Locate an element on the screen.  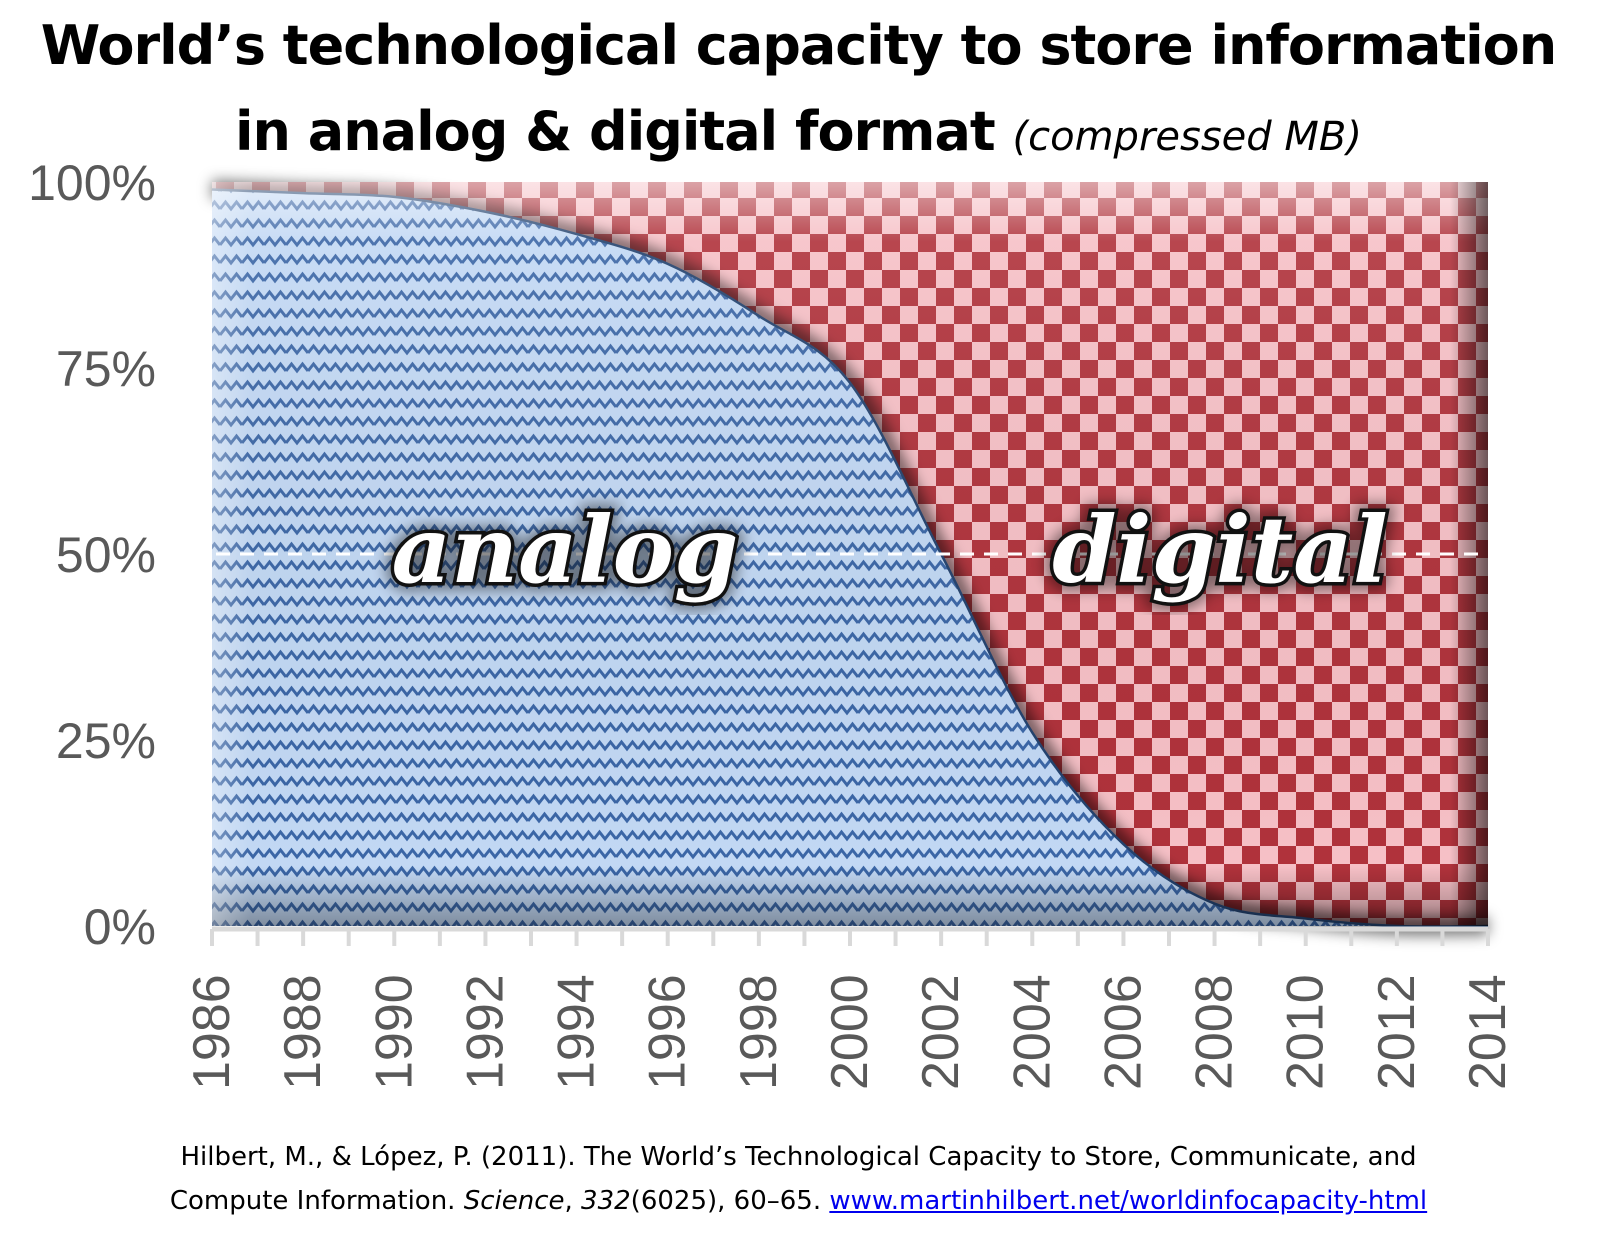
series-label-digital: digital is located at coordinates (1220, 550).